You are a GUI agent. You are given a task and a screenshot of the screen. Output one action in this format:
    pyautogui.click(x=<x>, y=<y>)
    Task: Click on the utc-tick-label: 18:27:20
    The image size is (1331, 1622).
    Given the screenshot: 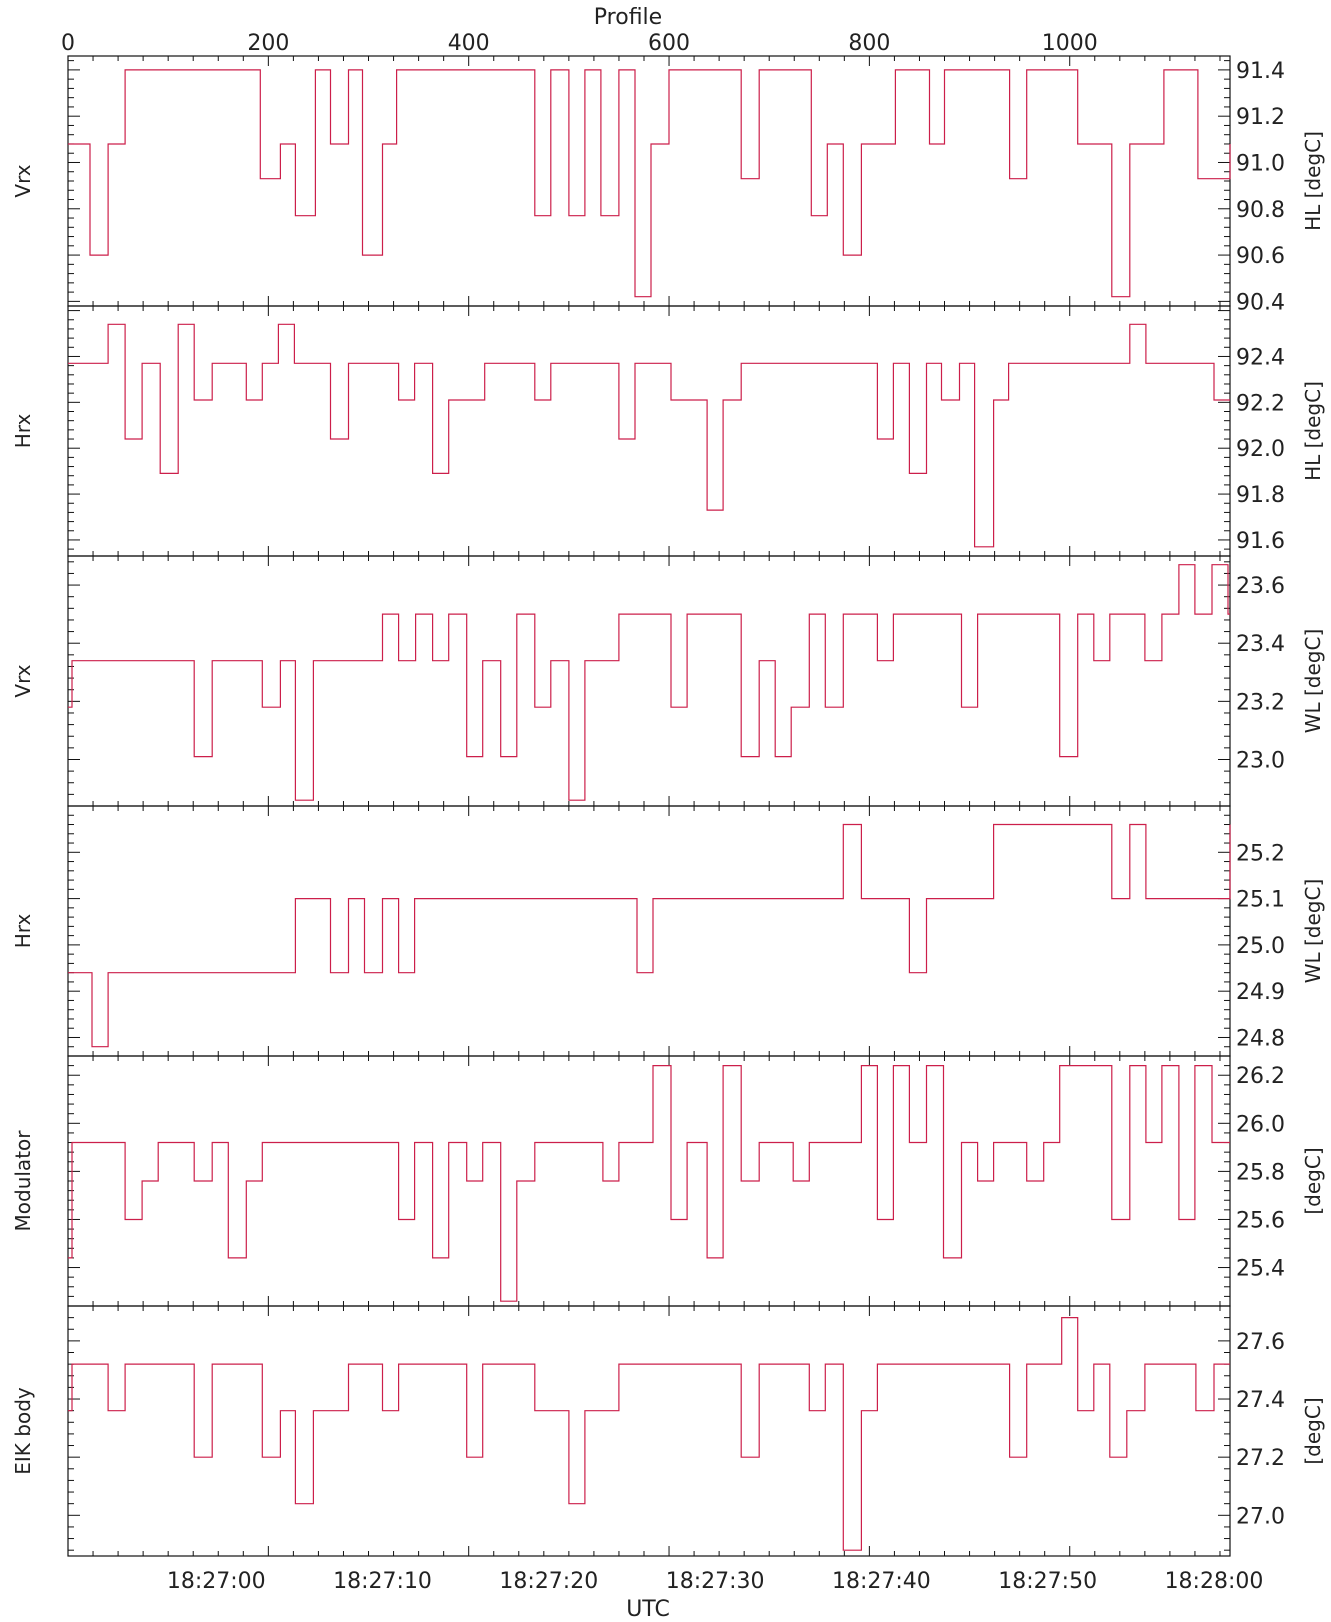 What is the action you would take?
    pyautogui.click(x=548, y=1581)
    